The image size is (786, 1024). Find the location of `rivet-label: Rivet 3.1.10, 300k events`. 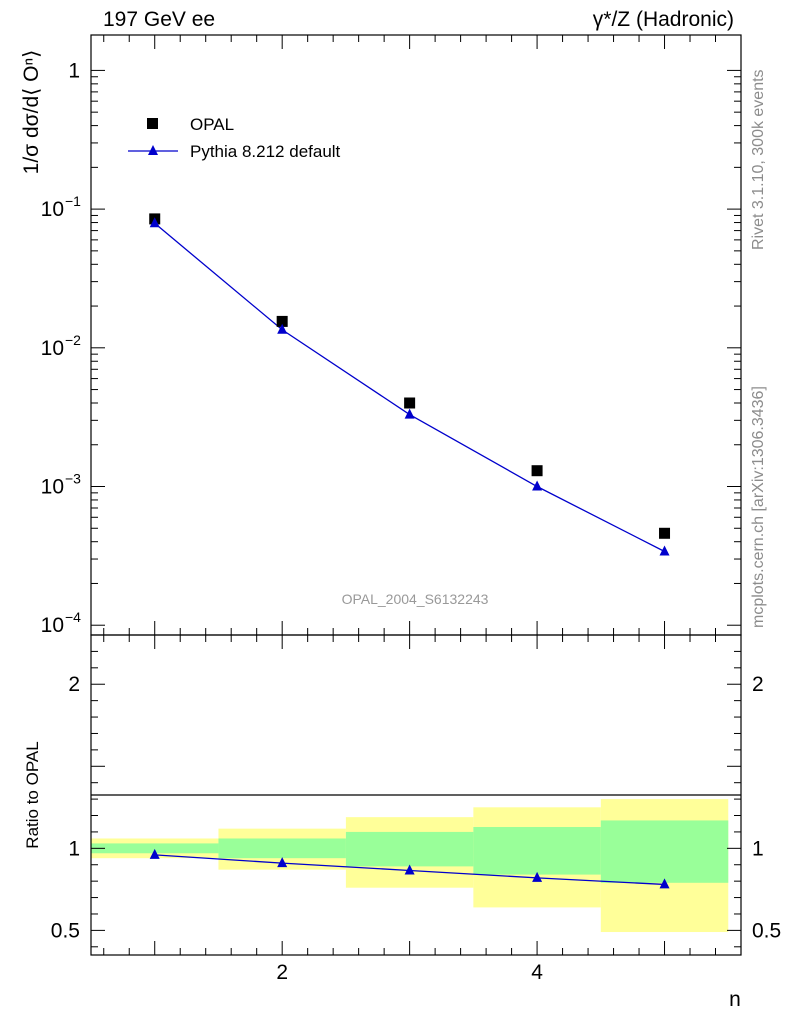

rivet-label: Rivet 3.1.10, 300k events is located at coordinates (758, 159).